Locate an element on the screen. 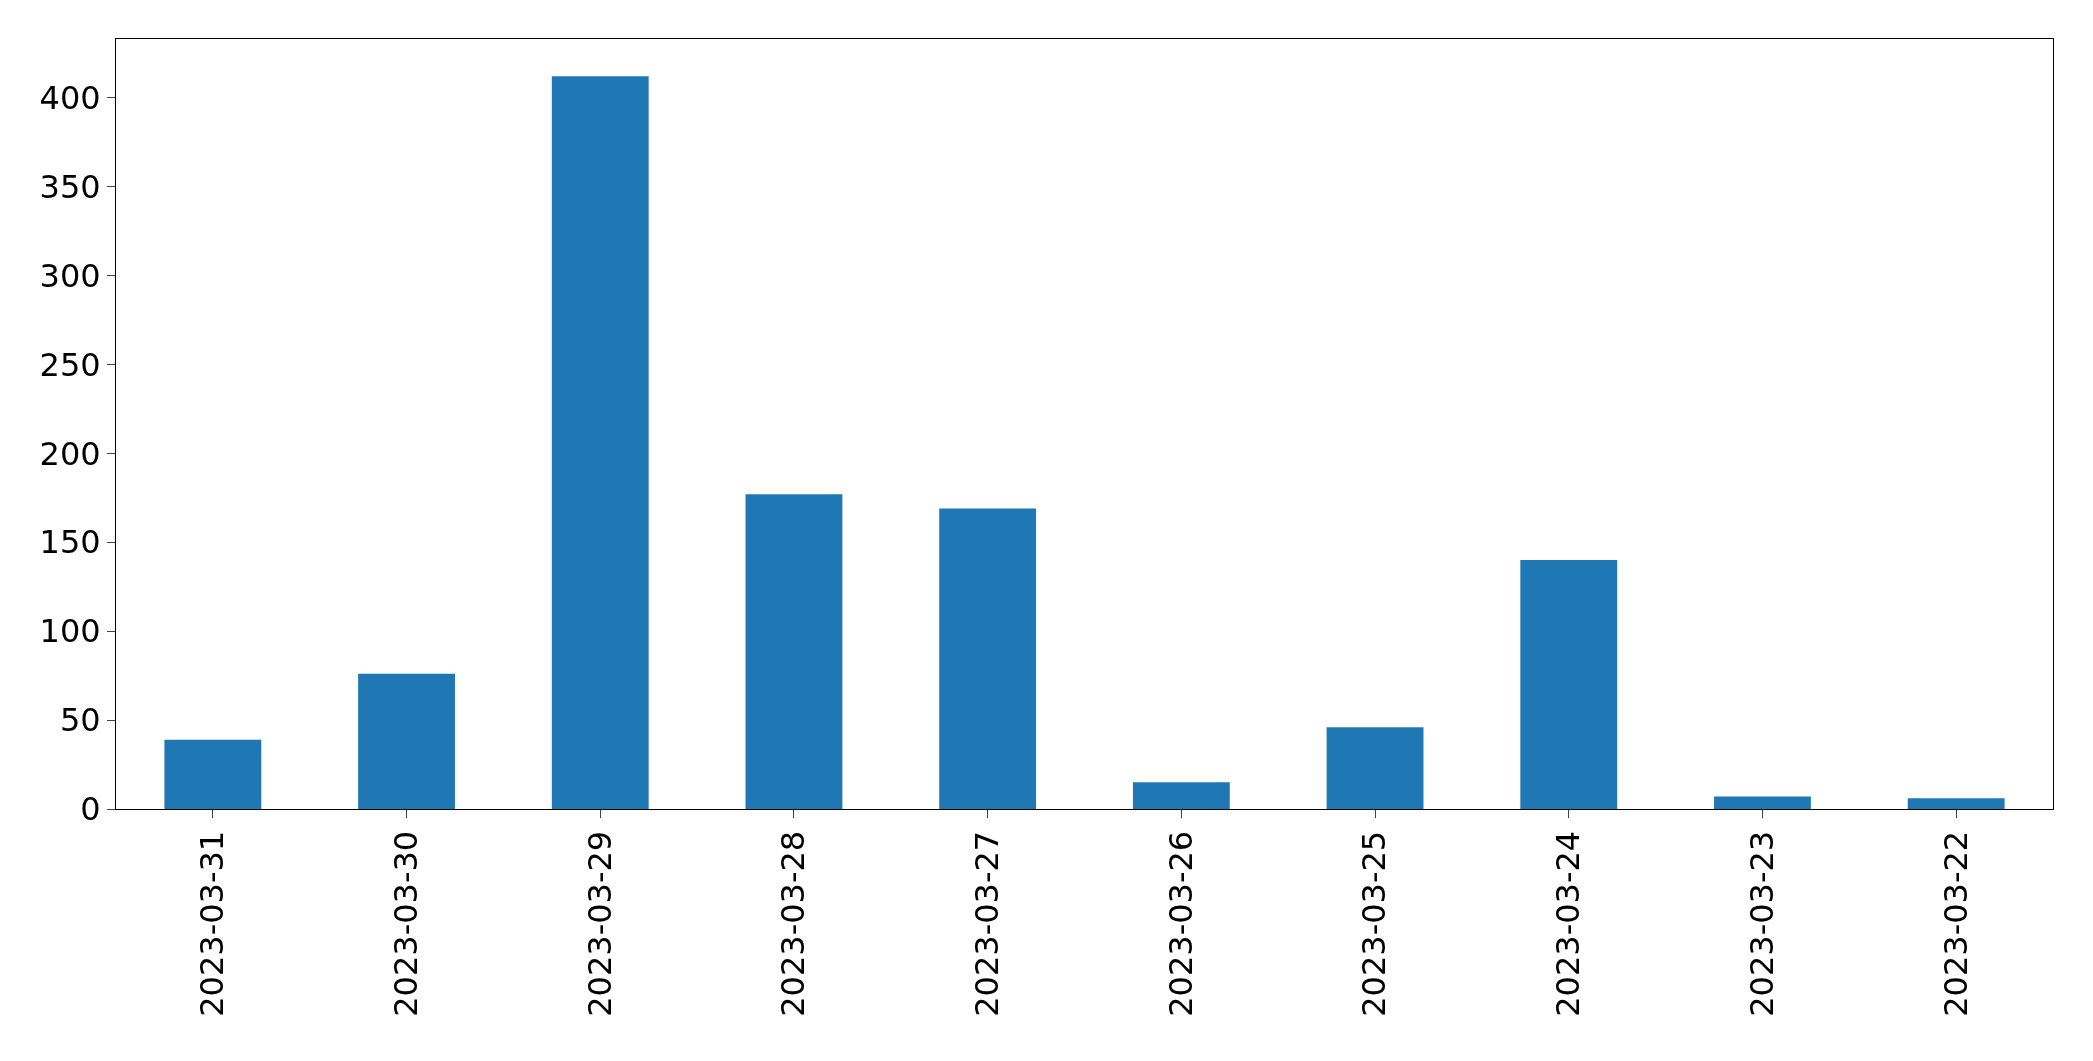  y-tick-label: 400 is located at coordinates (70, 97).